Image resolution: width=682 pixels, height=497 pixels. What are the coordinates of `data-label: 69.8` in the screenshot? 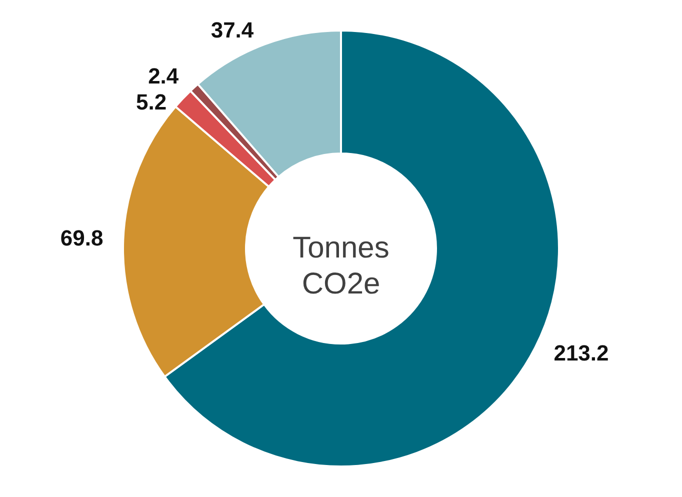 It's located at (82, 238).